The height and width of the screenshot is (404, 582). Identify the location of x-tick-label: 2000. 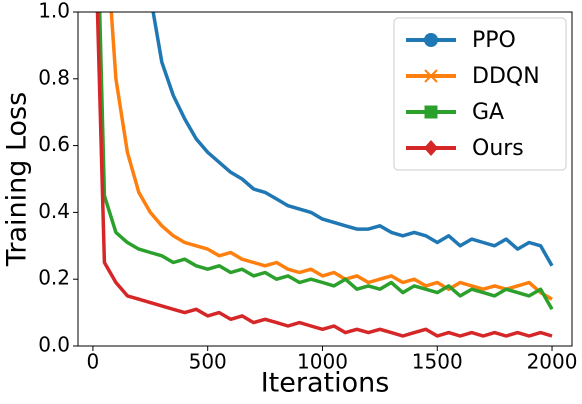
(552, 362).